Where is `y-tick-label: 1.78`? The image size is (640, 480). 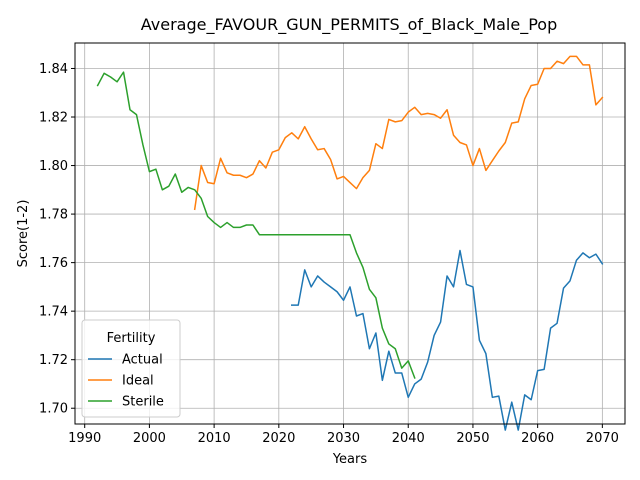
y-tick-label: 1.78 is located at coordinates (53, 215).